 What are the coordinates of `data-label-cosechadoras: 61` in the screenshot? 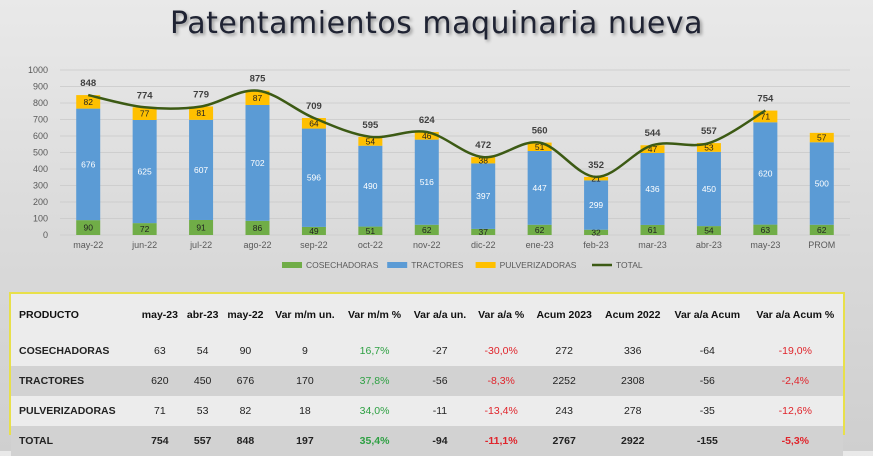 It's located at (653, 230).